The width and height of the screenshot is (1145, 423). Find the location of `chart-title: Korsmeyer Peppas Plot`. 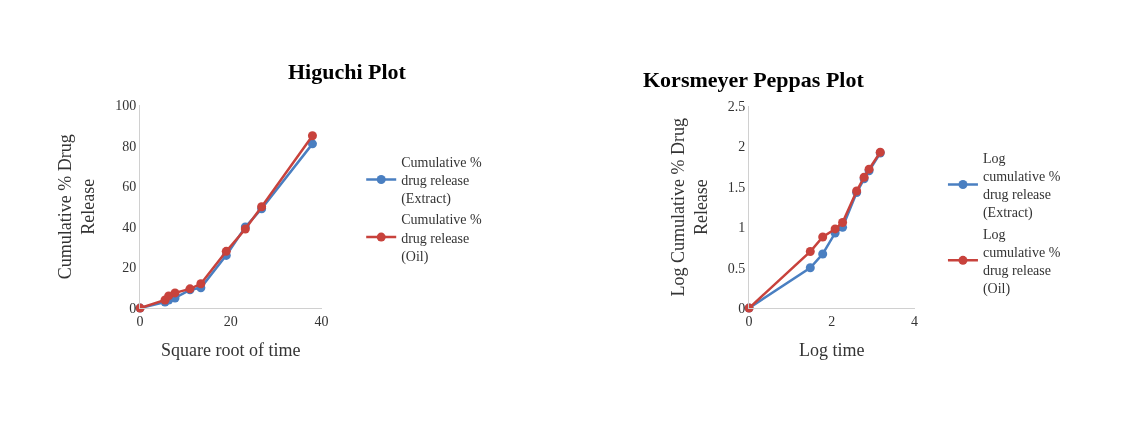

chart-title: Korsmeyer Peppas Plot is located at coordinates (754, 79).